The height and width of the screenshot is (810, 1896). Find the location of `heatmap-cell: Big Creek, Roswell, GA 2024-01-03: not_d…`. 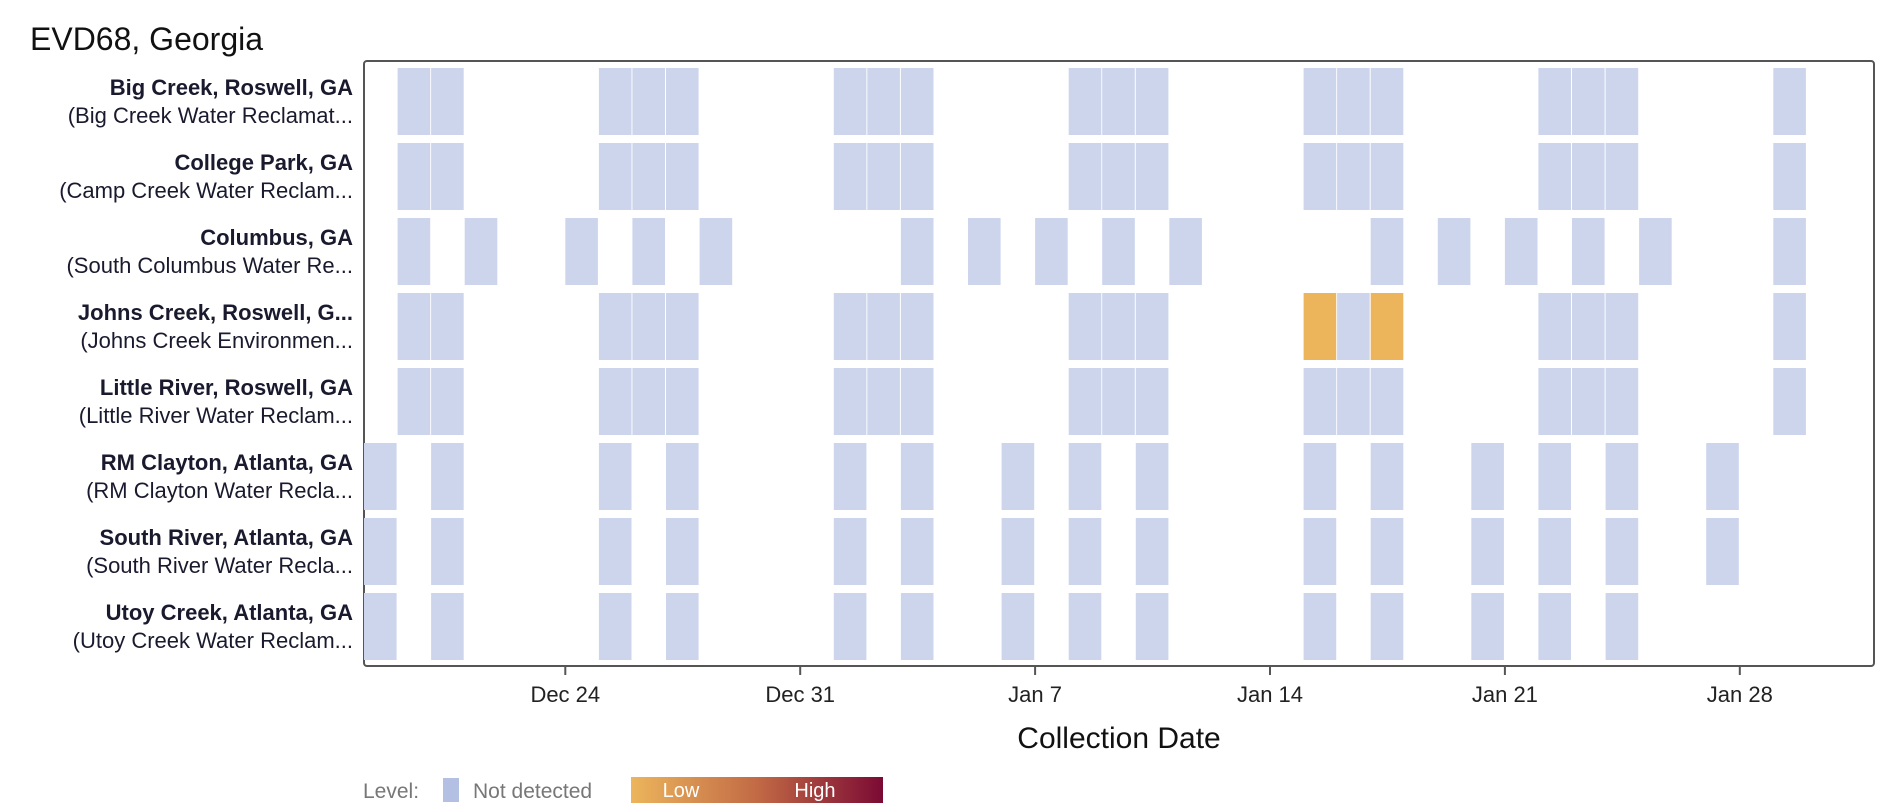

heatmap-cell: Big Creek, Roswell, GA 2024-01-03: not_d… is located at coordinates (917, 101).